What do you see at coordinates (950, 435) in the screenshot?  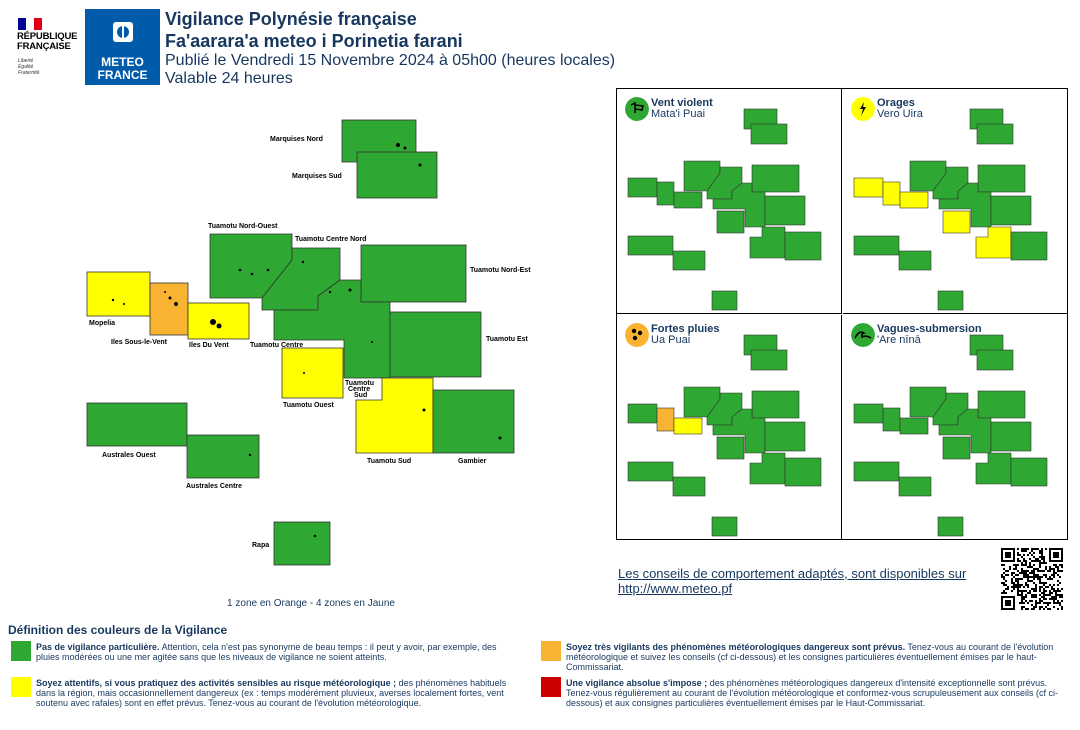 I see `minimap-vagues-submersion` at bounding box center [950, 435].